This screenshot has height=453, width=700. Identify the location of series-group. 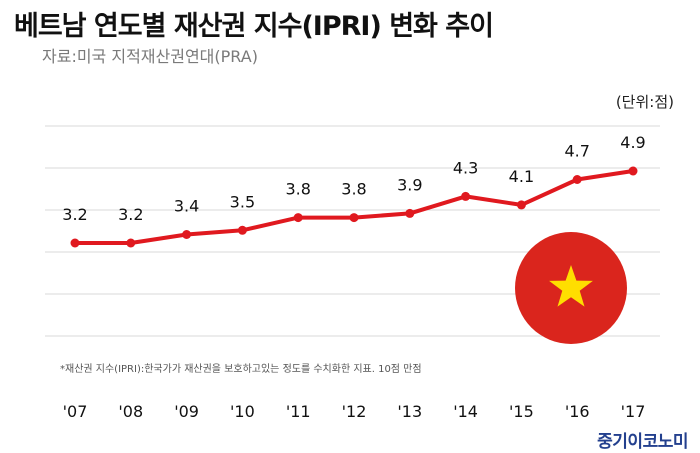
(354, 207).